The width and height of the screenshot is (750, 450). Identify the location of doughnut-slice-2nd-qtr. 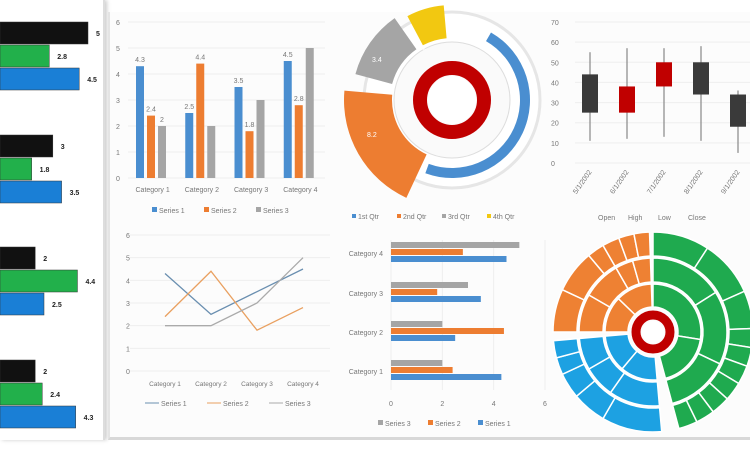
(385, 144).